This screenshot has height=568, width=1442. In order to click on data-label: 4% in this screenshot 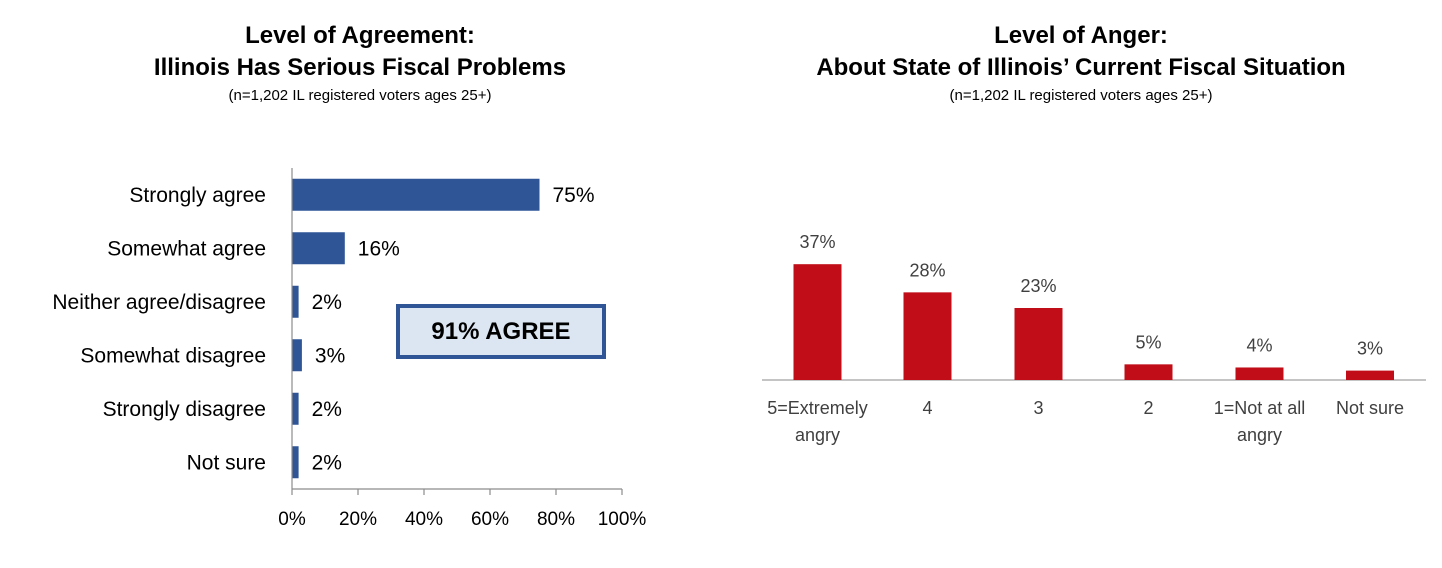, I will do `click(1259, 345)`.